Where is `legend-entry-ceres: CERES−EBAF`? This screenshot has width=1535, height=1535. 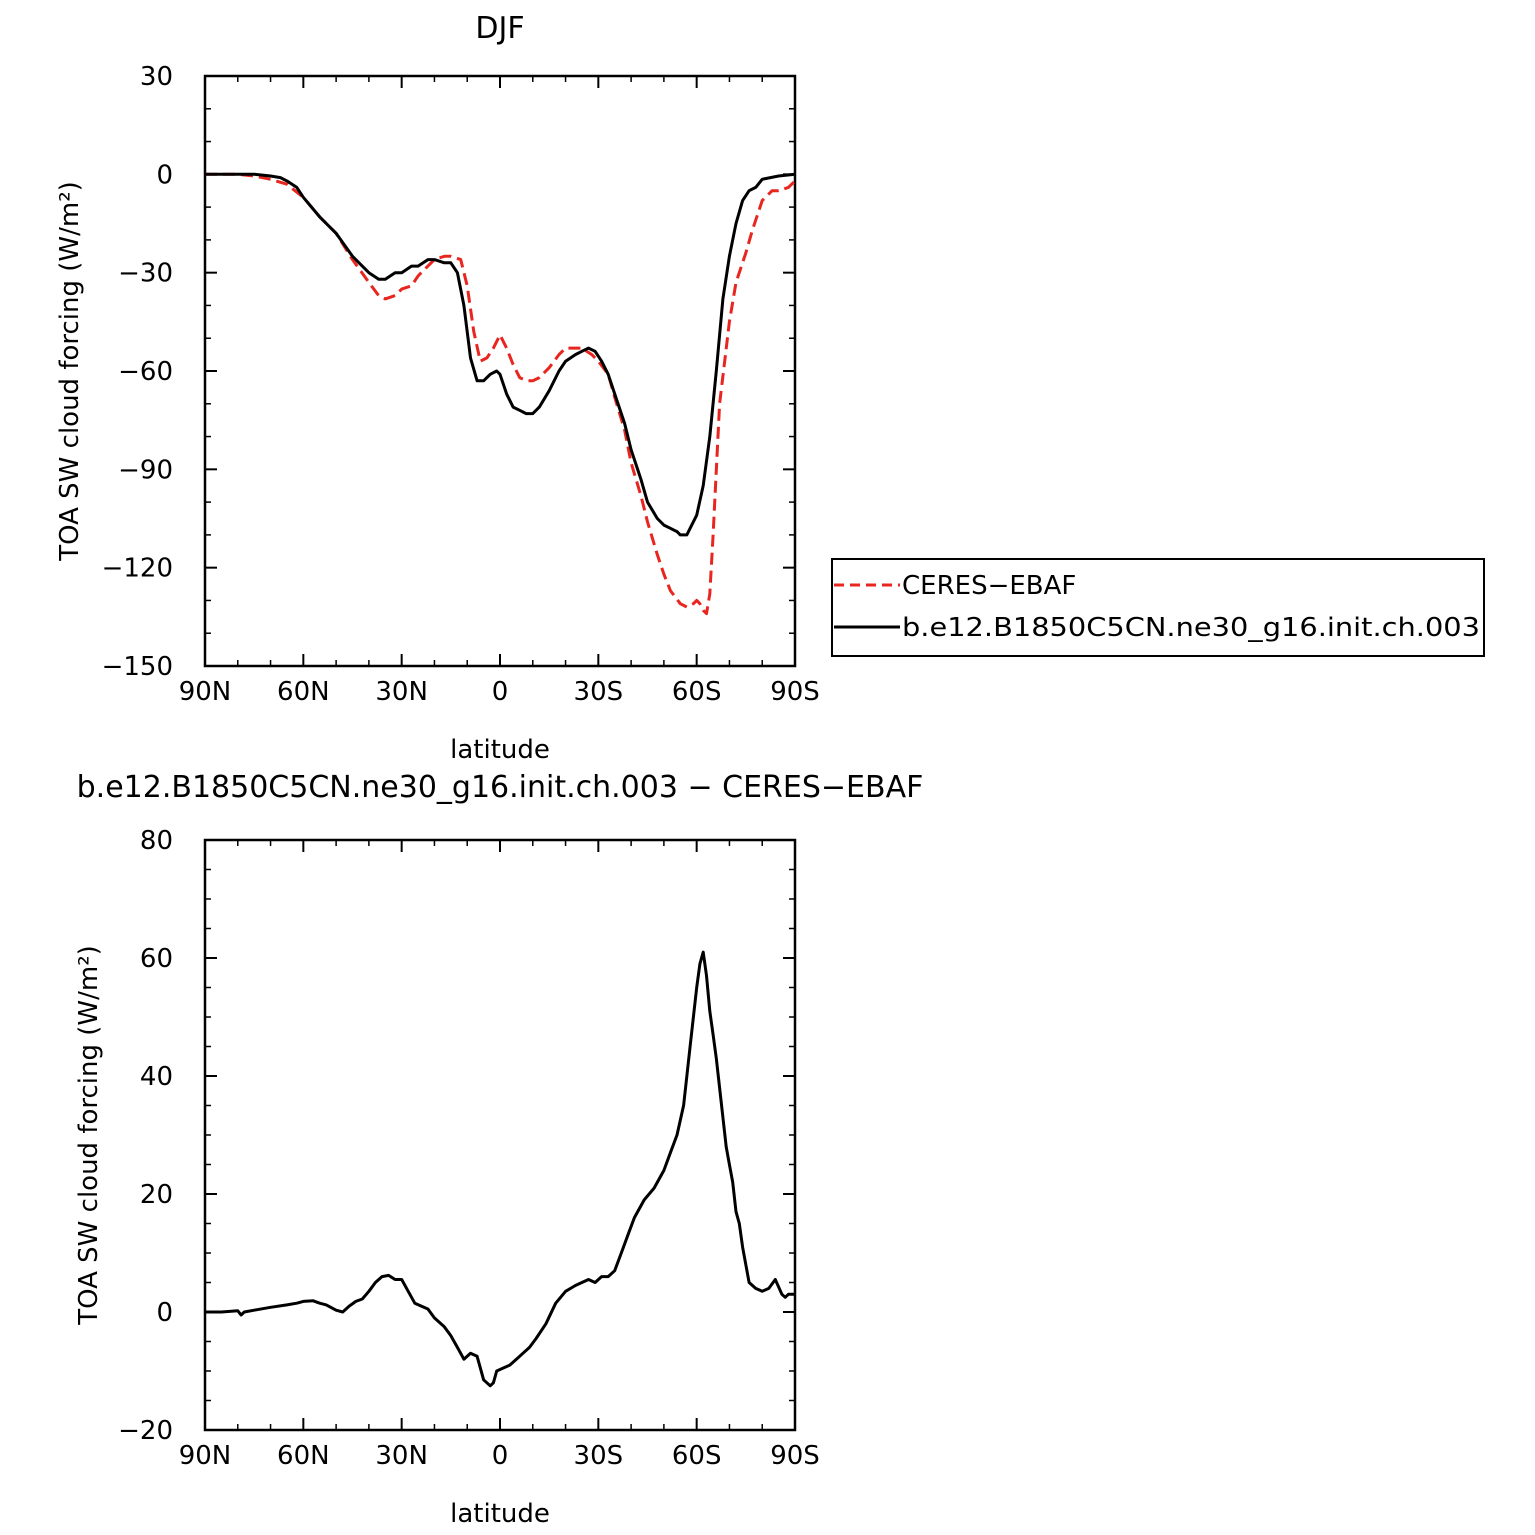
legend-entry-ceres: CERES−EBAF is located at coordinates (989, 586).